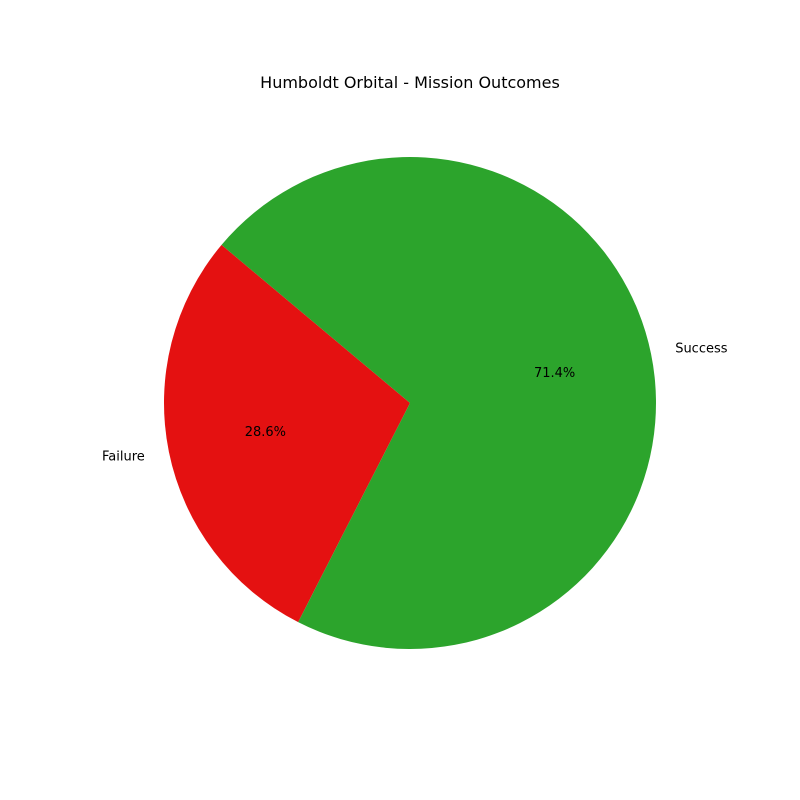 This screenshot has height=800, width=800. Describe the element at coordinates (265, 432) in the screenshot. I see `pct-label-failure: 28.6%` at that location.